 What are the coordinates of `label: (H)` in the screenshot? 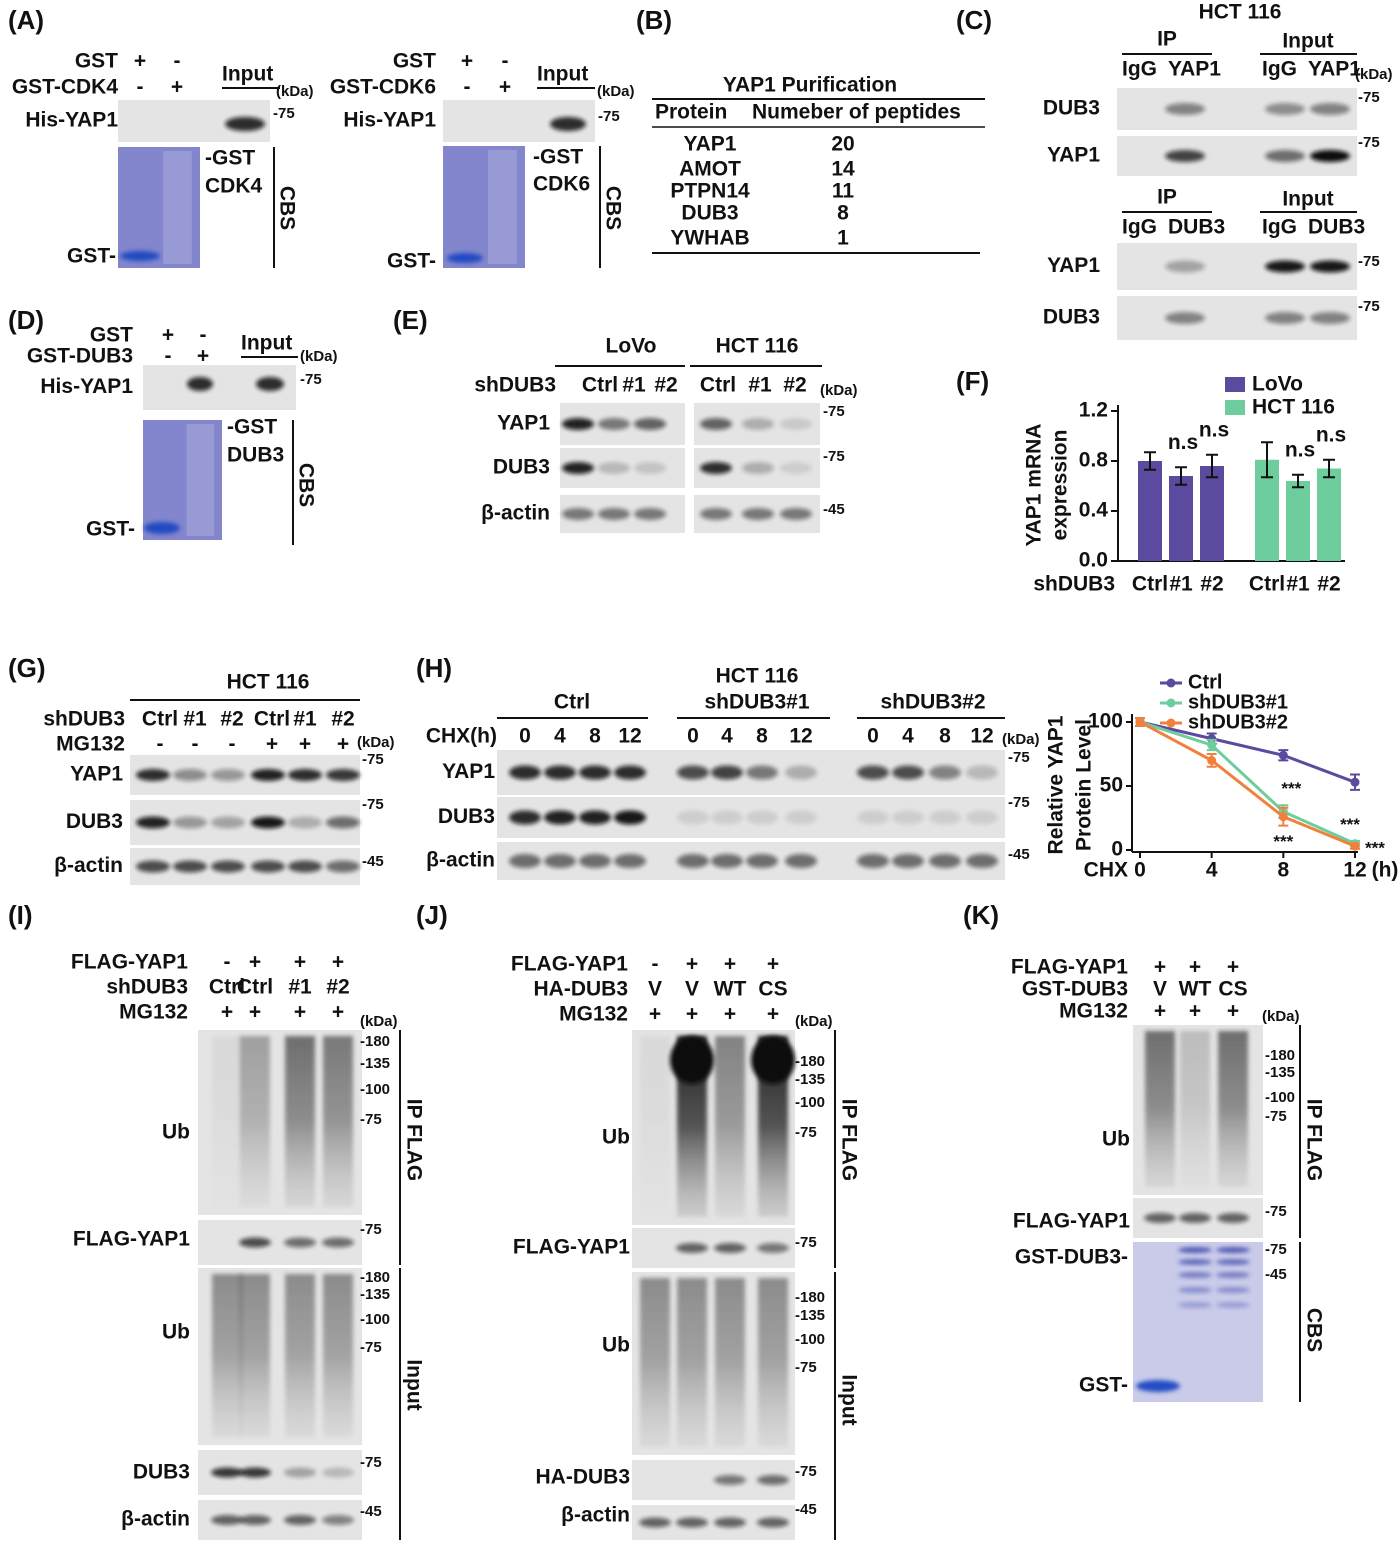 It's located at (434, 668).